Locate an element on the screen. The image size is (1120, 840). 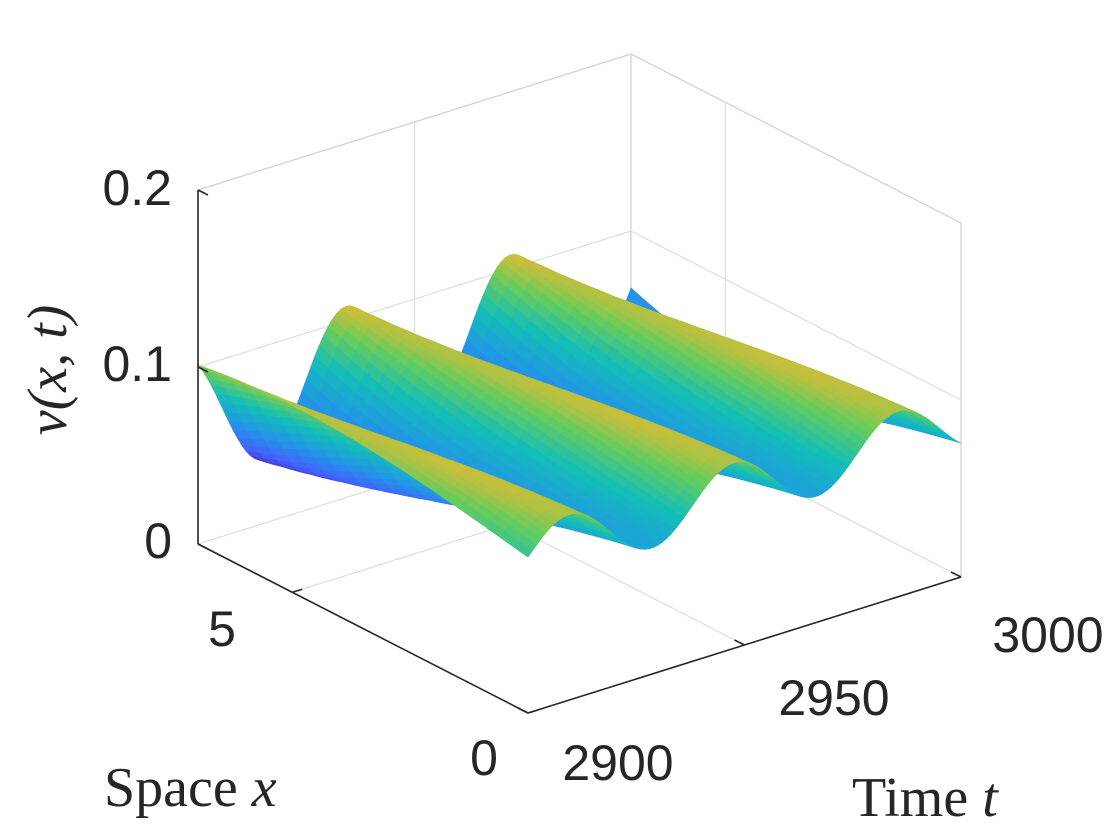
t-axis-title: Time t is located at coordinates (925, 798).